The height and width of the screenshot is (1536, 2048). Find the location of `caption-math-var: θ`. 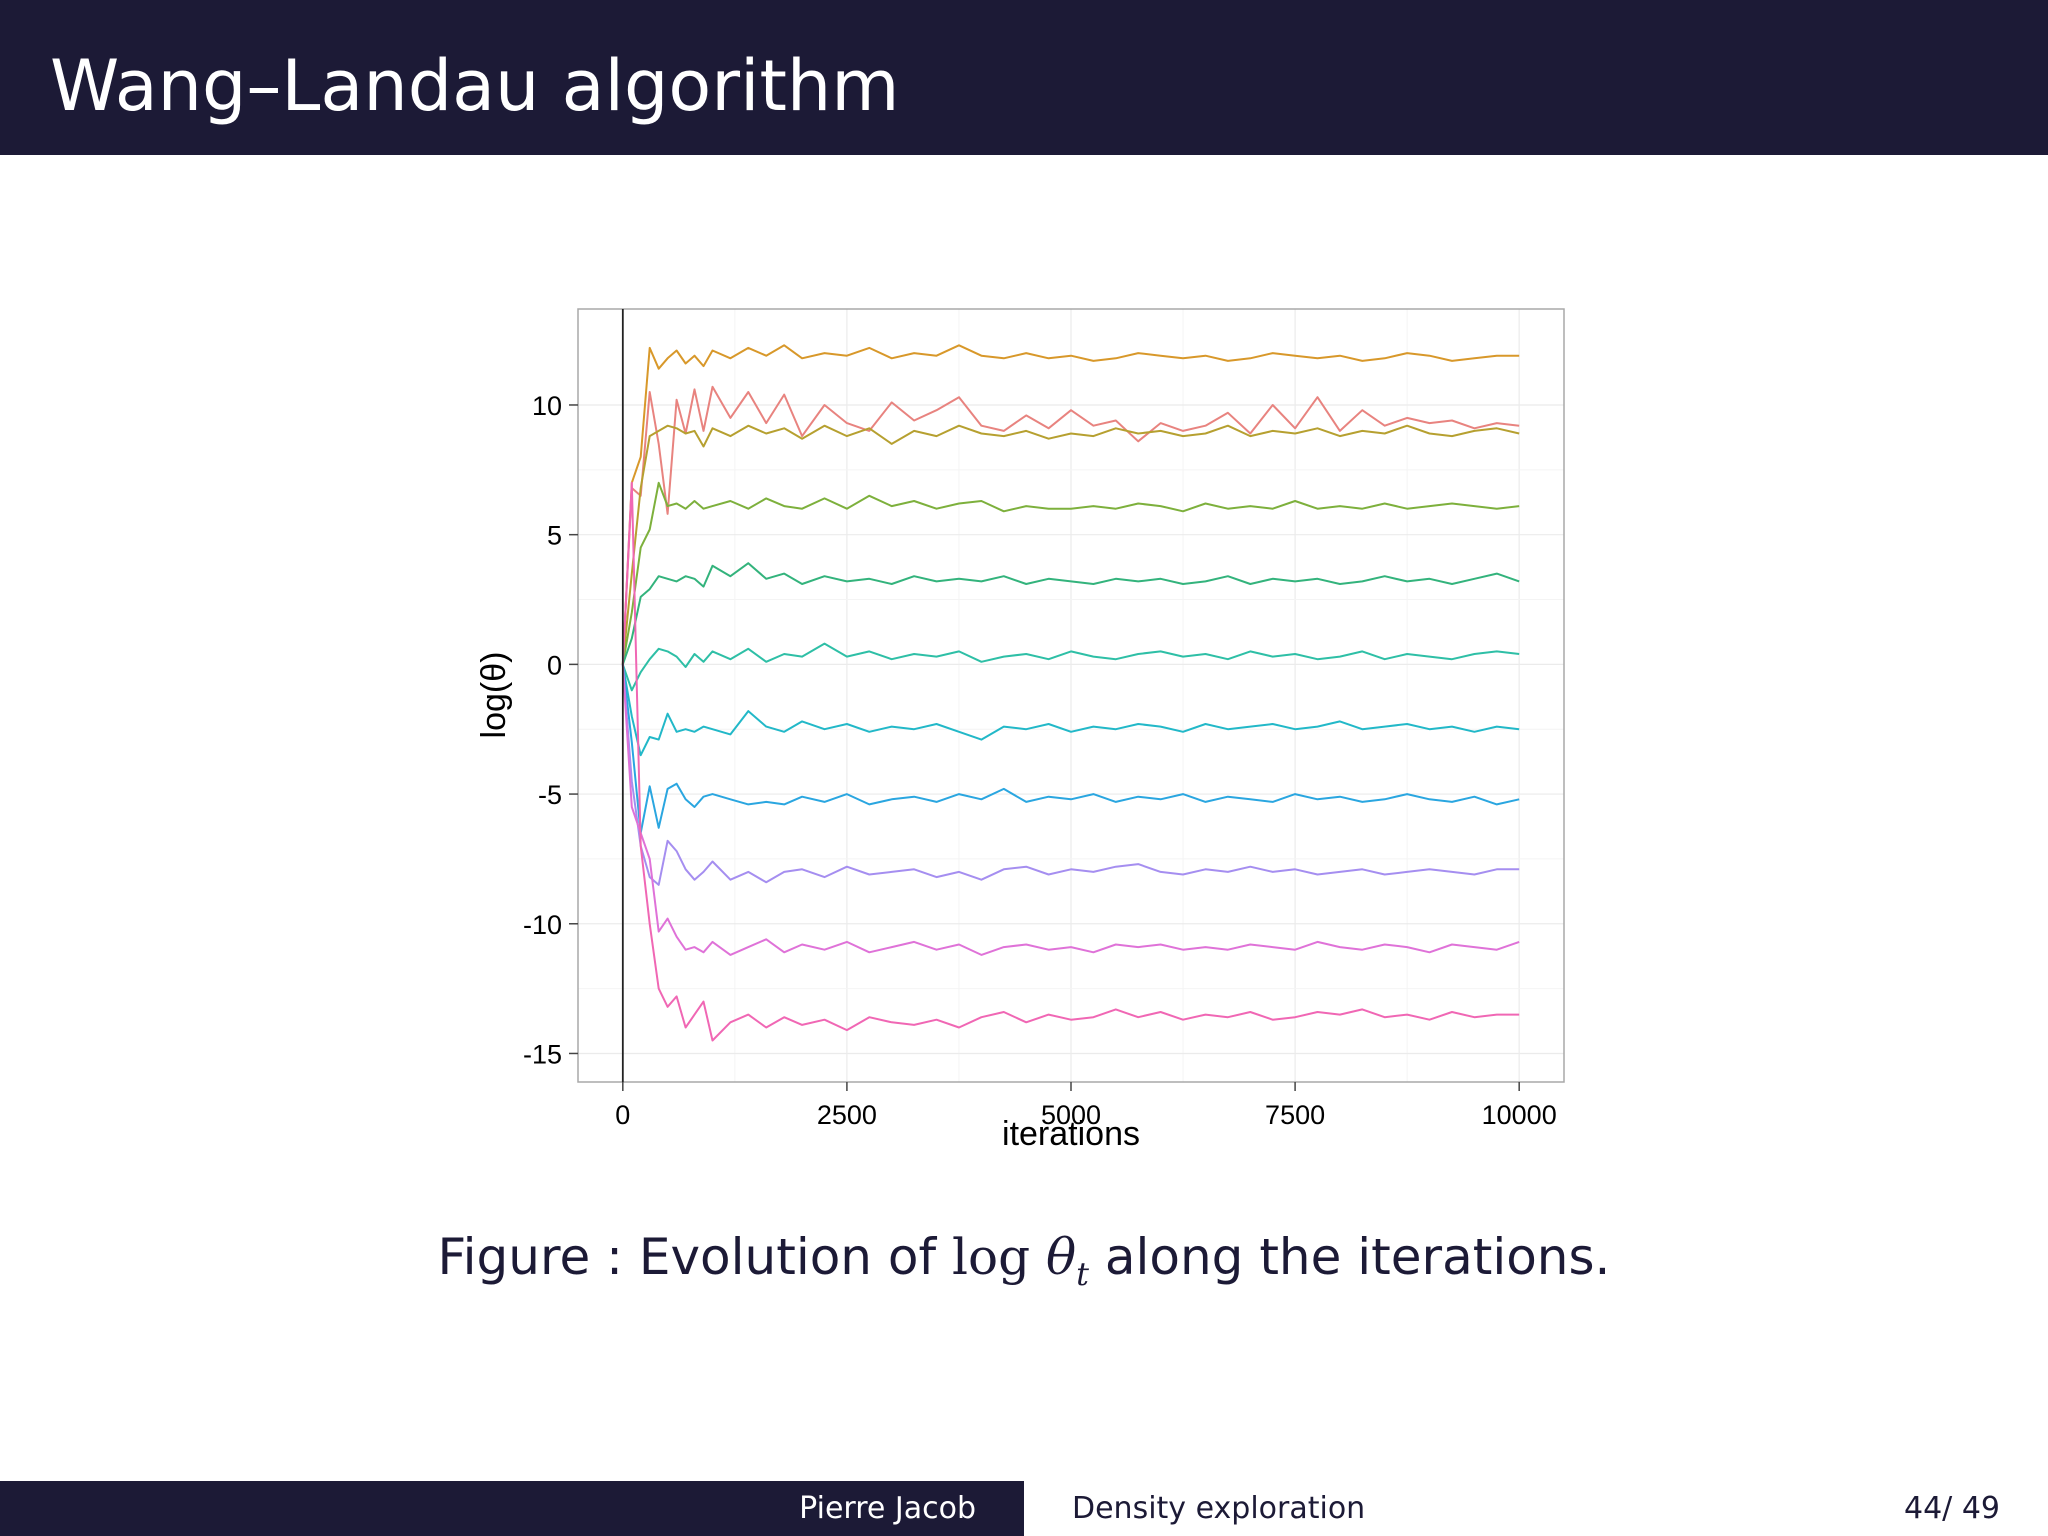

caption-math-var: θ is located at coordinates (1061, 1257).